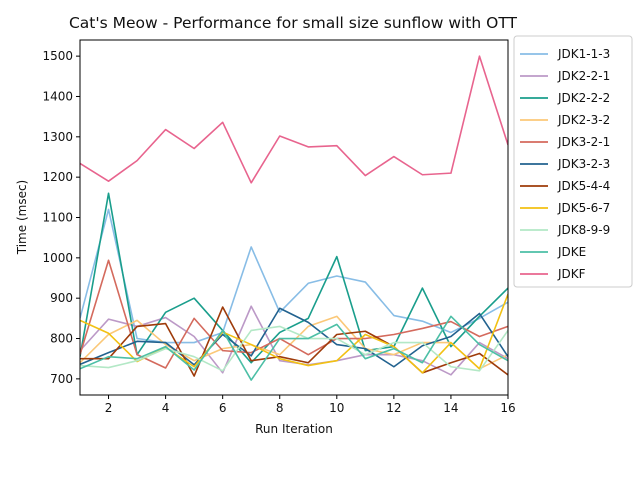 This screenshot has width=640, height=480. I want to click on x-axis-label: Run Iteration, so click(294, 429).